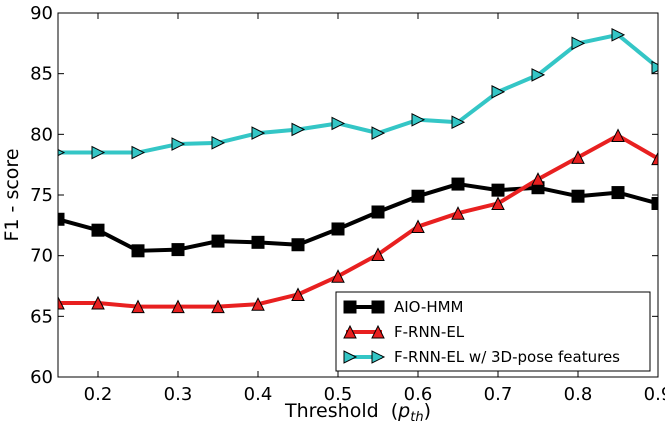 The image size is (665, 423). I want to click on x-axis-label-subscript: th, so click(416, 416).